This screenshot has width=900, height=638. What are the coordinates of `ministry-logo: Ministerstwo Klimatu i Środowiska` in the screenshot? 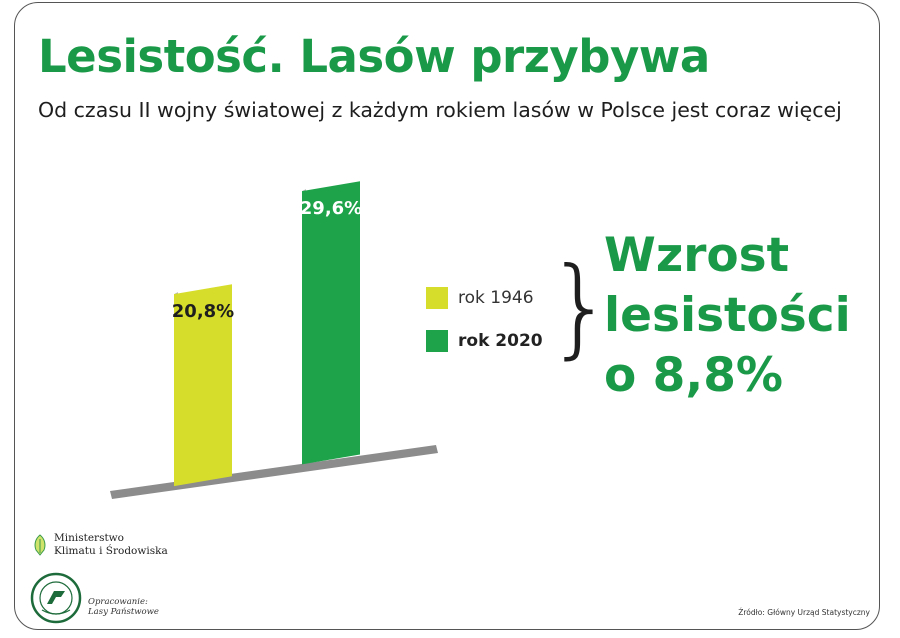 It's located at (100, 545).